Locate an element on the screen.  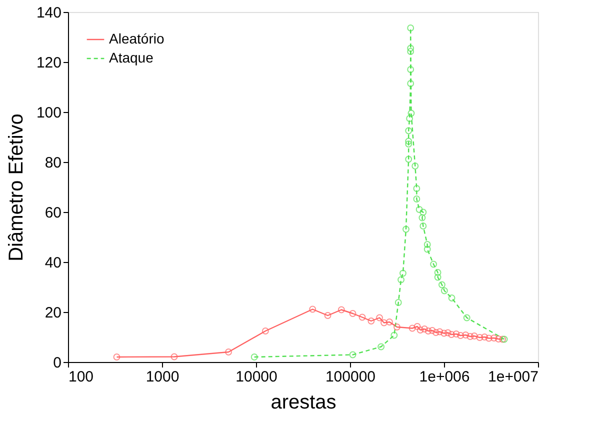
legend-label: Ataque is located at coordinates (131, 58).